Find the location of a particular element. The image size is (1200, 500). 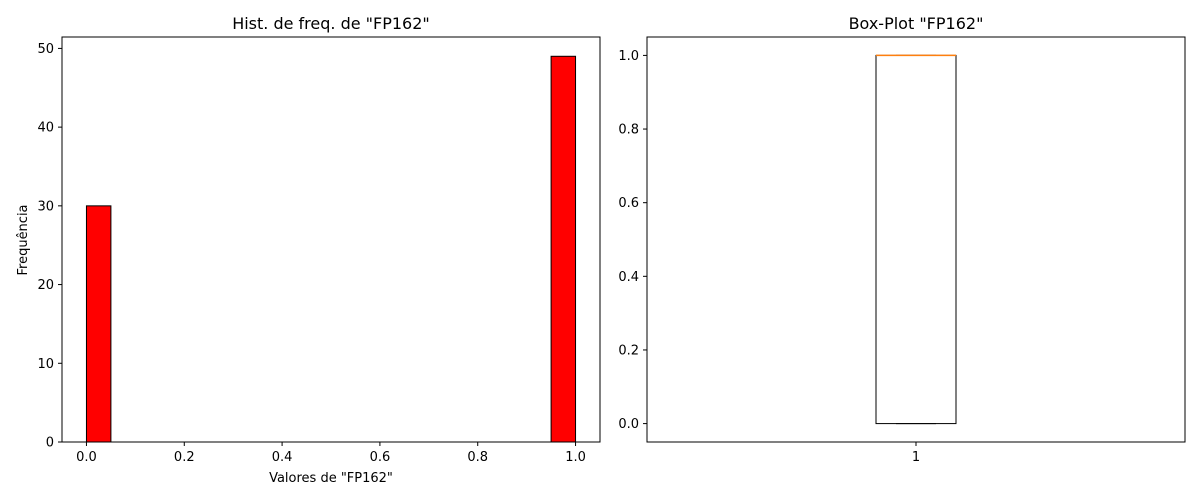

histogram-x-tick-label: 0.4 is located at coordinates (282, 457).